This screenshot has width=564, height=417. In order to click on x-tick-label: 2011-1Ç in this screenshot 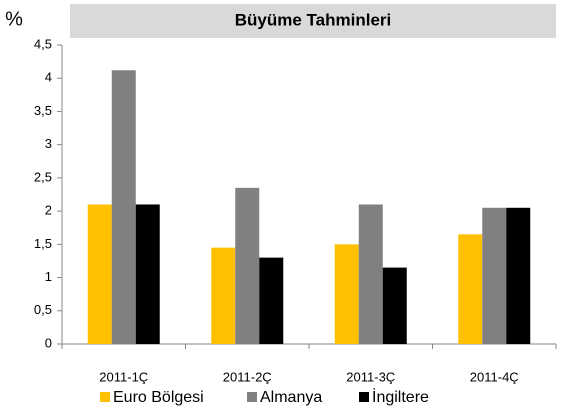, I will do `click(123, 376)`.